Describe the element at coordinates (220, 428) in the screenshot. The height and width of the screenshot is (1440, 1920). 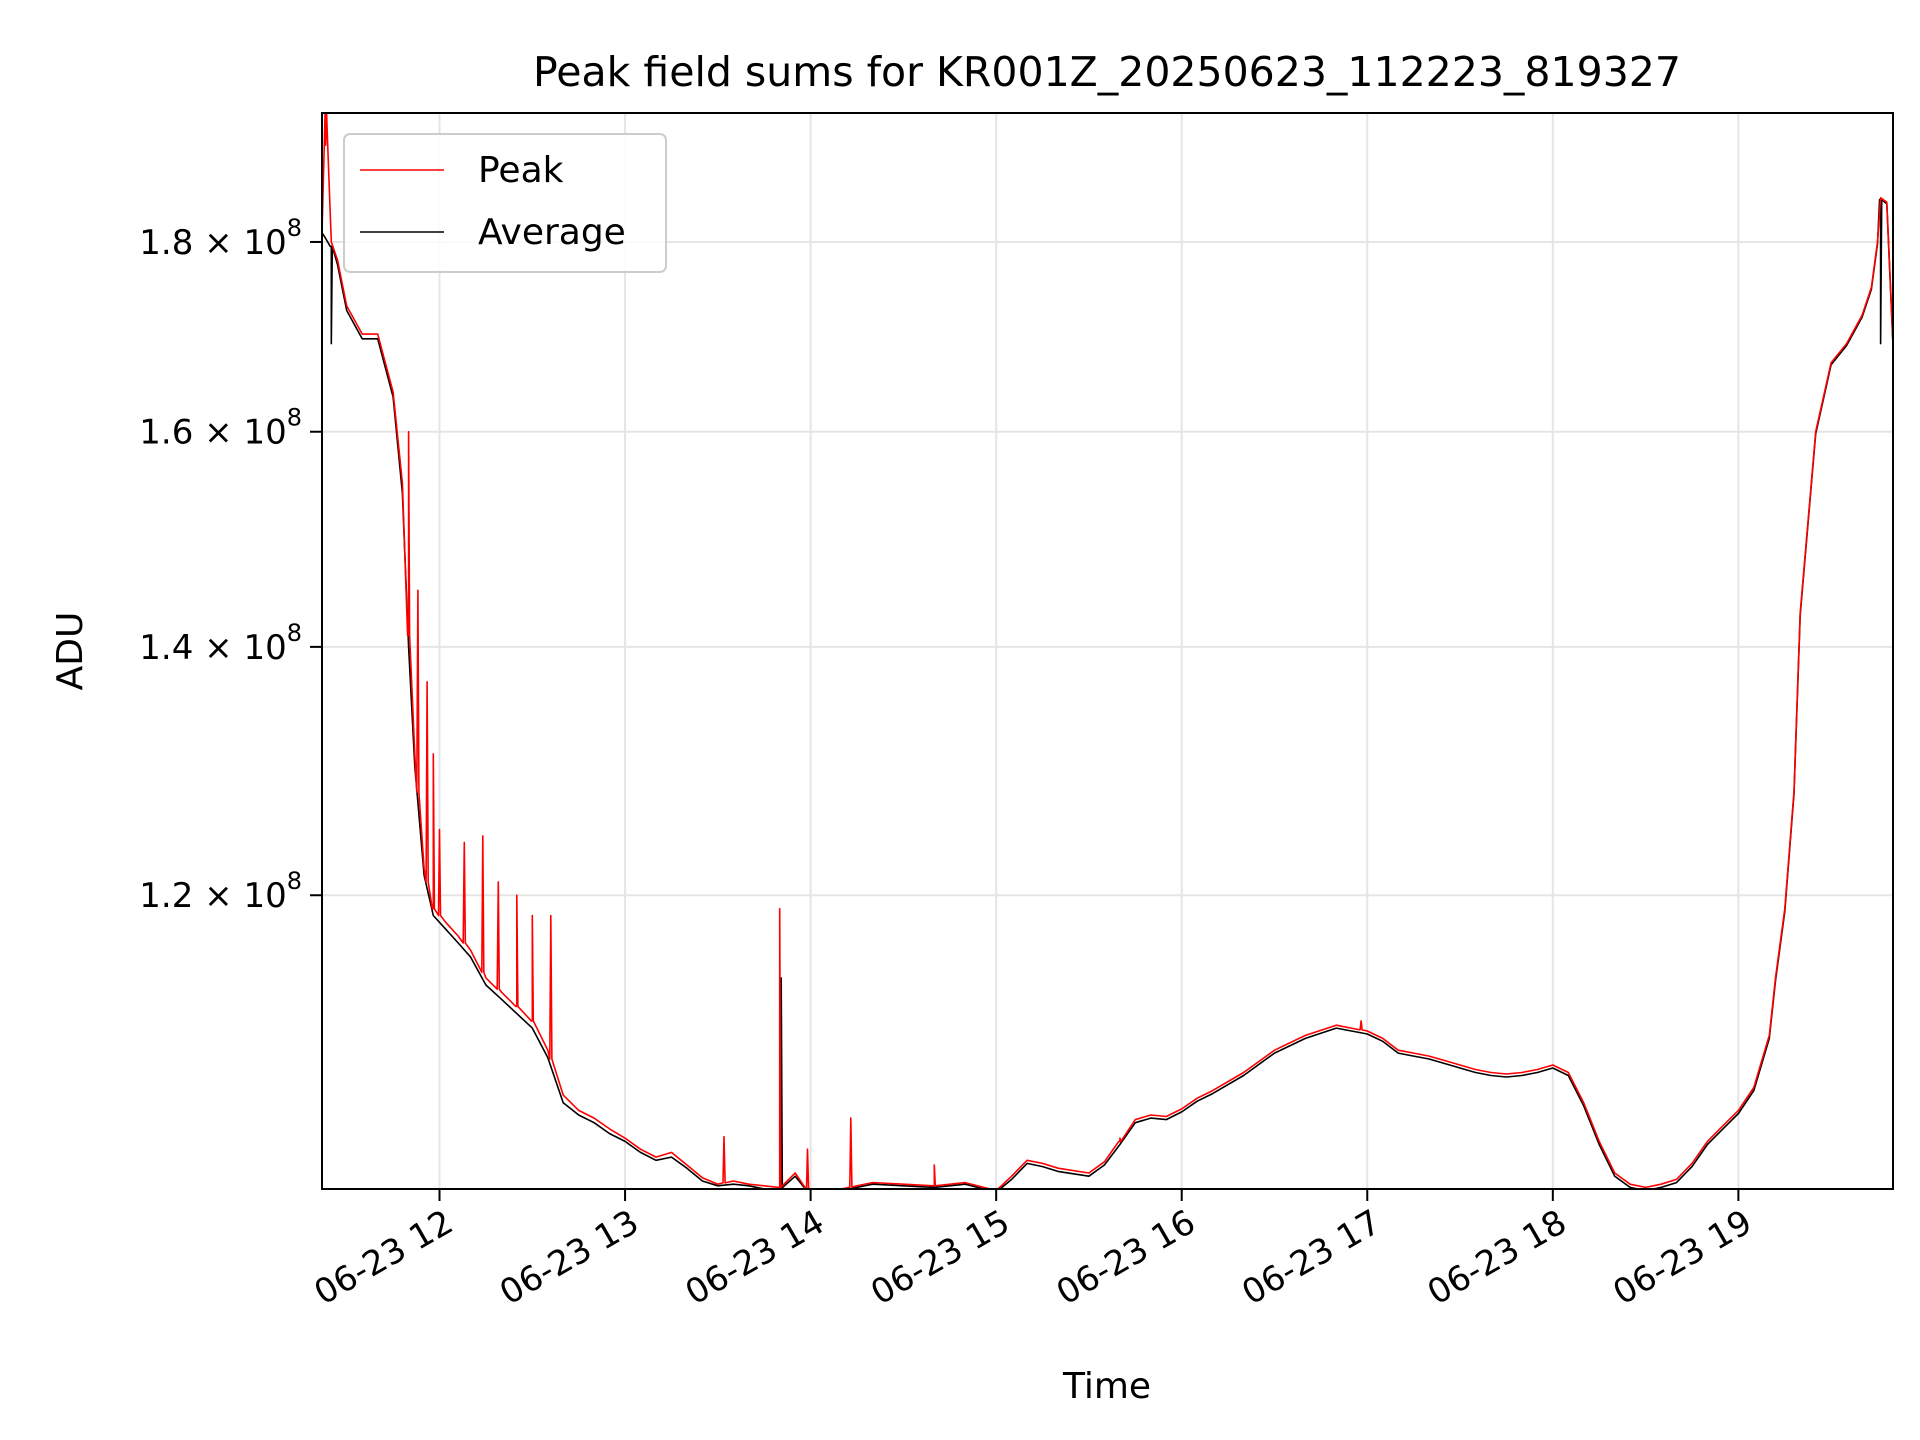
I see `y-tick-label: 1.6 × 10⁸` at that location.